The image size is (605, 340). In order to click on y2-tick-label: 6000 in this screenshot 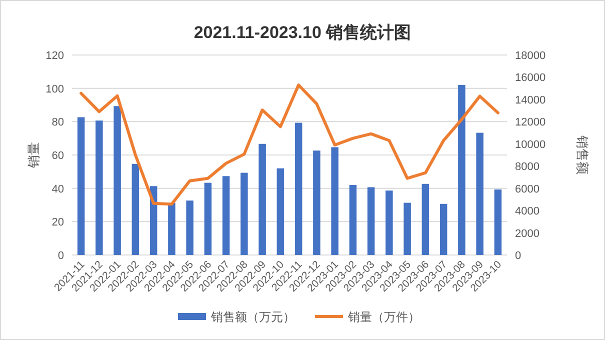, I will do `click(527, 189)`.